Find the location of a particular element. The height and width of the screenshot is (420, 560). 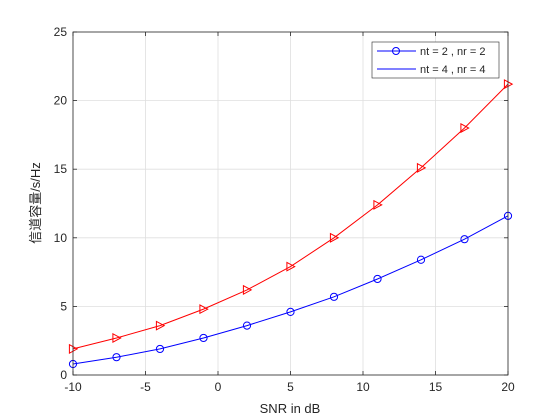

y-tick-label: 0 is located at coordinates (63, 375).